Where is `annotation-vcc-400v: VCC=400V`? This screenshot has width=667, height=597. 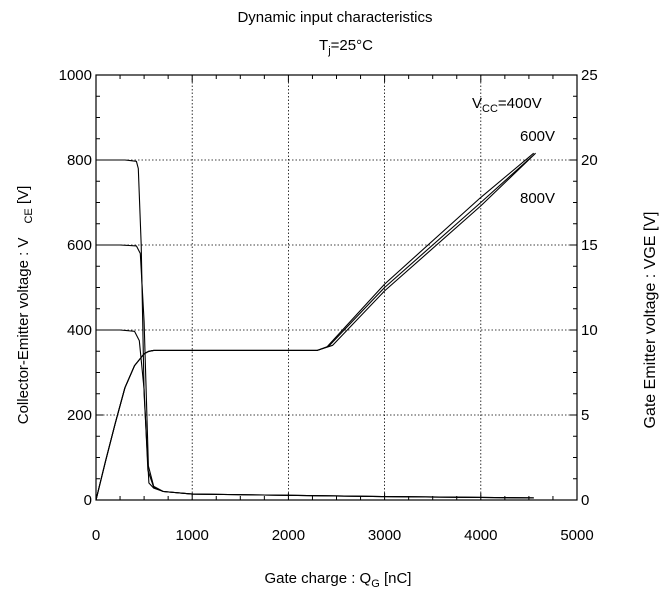
annotation-vcc-400v: VCC=400V is located at coordinates (507, 105).